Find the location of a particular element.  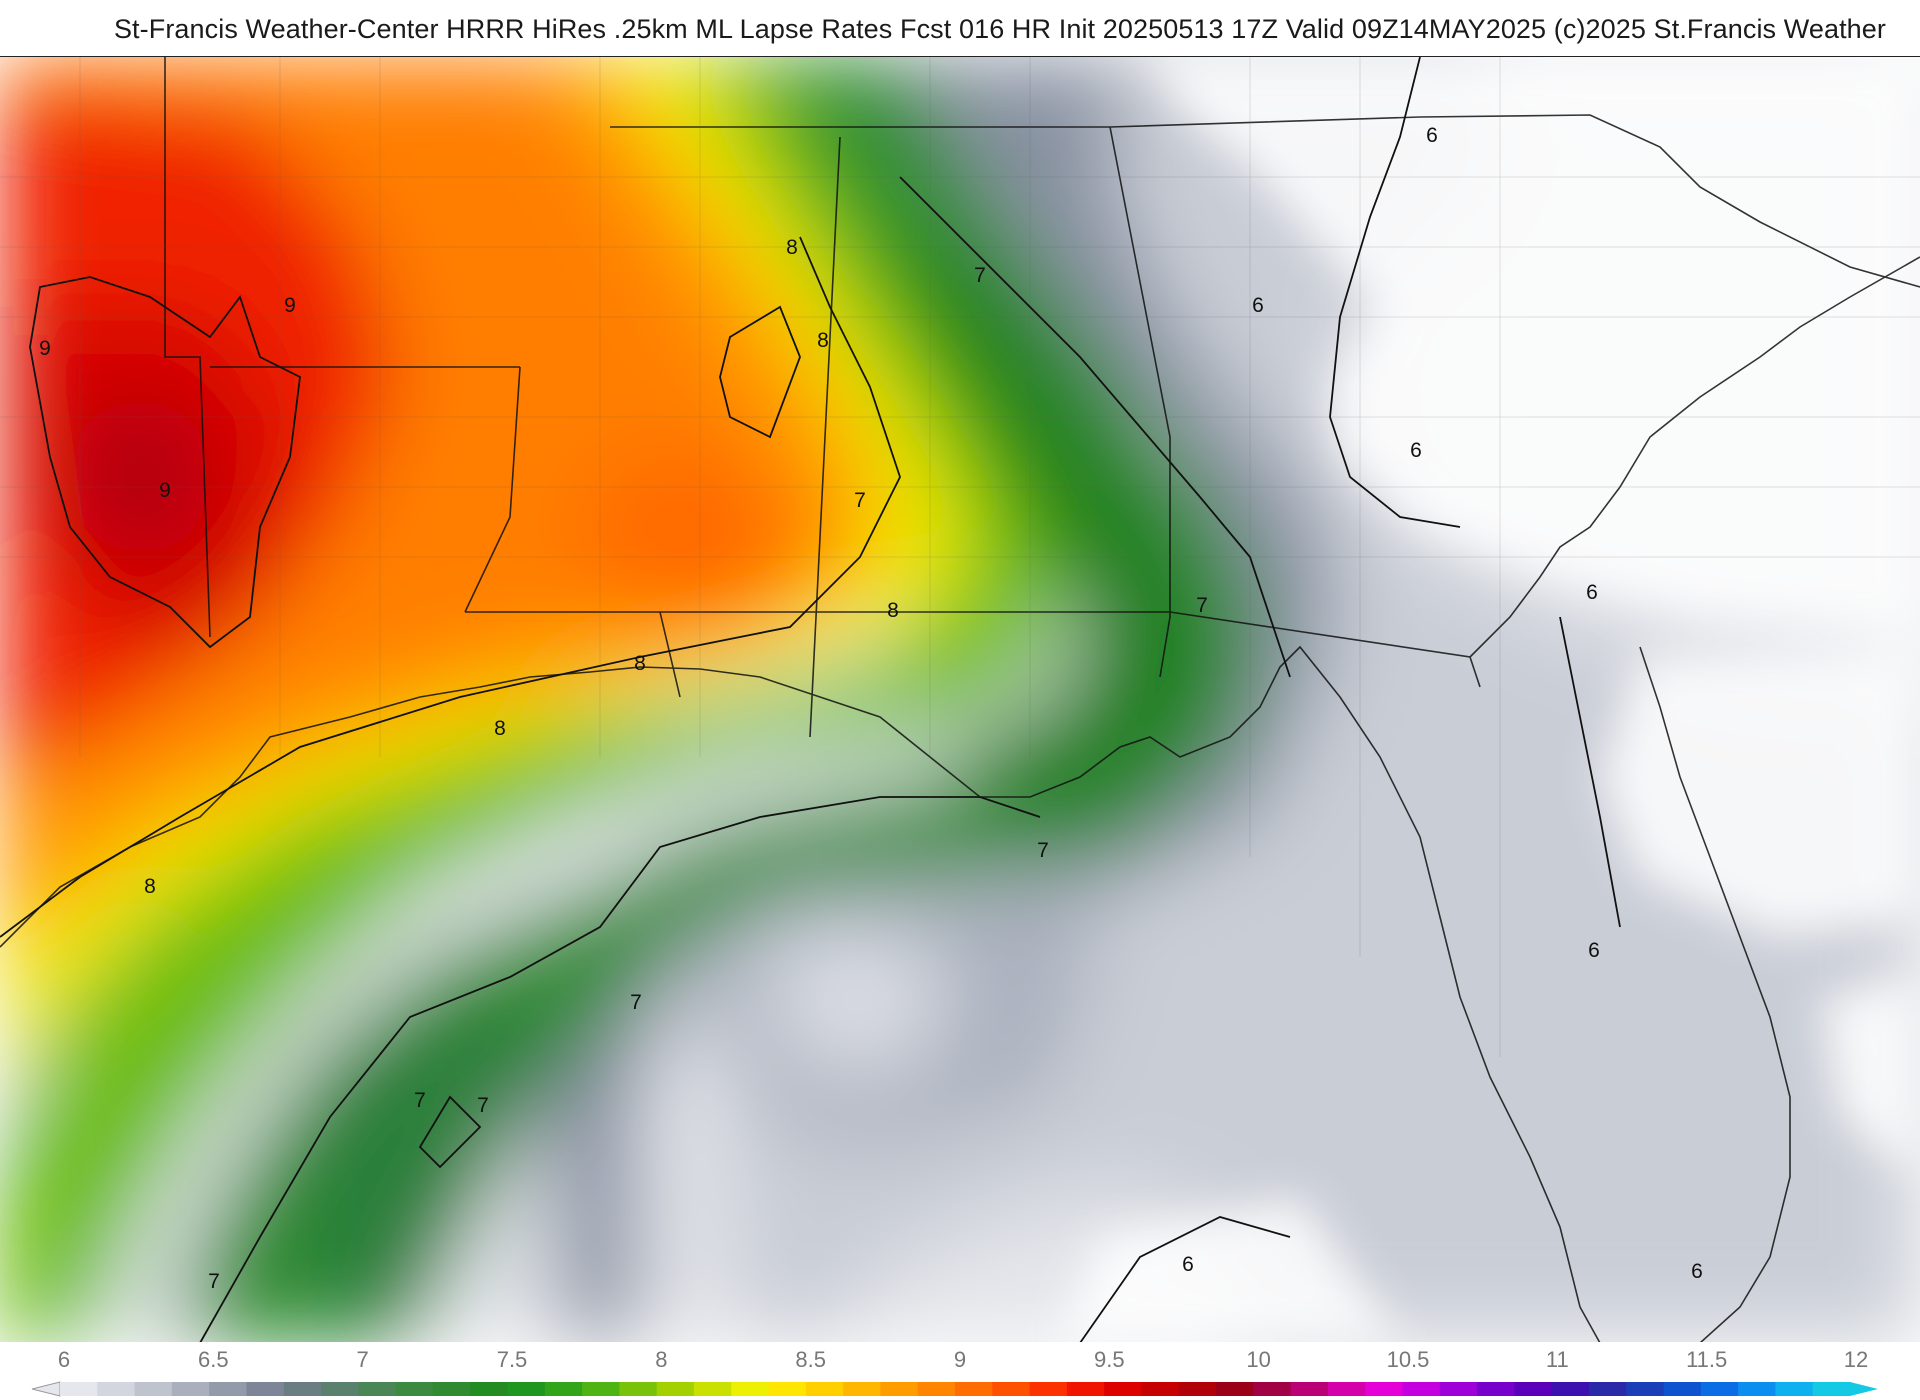

colorbar-tick-label: 7.5 is located at coordinates (512, 1359).